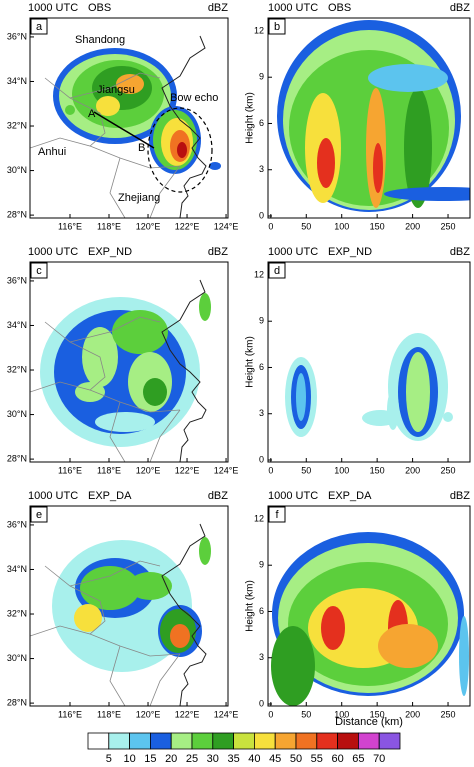  I want to click on x-tick-label: 150, so click(377, 470).